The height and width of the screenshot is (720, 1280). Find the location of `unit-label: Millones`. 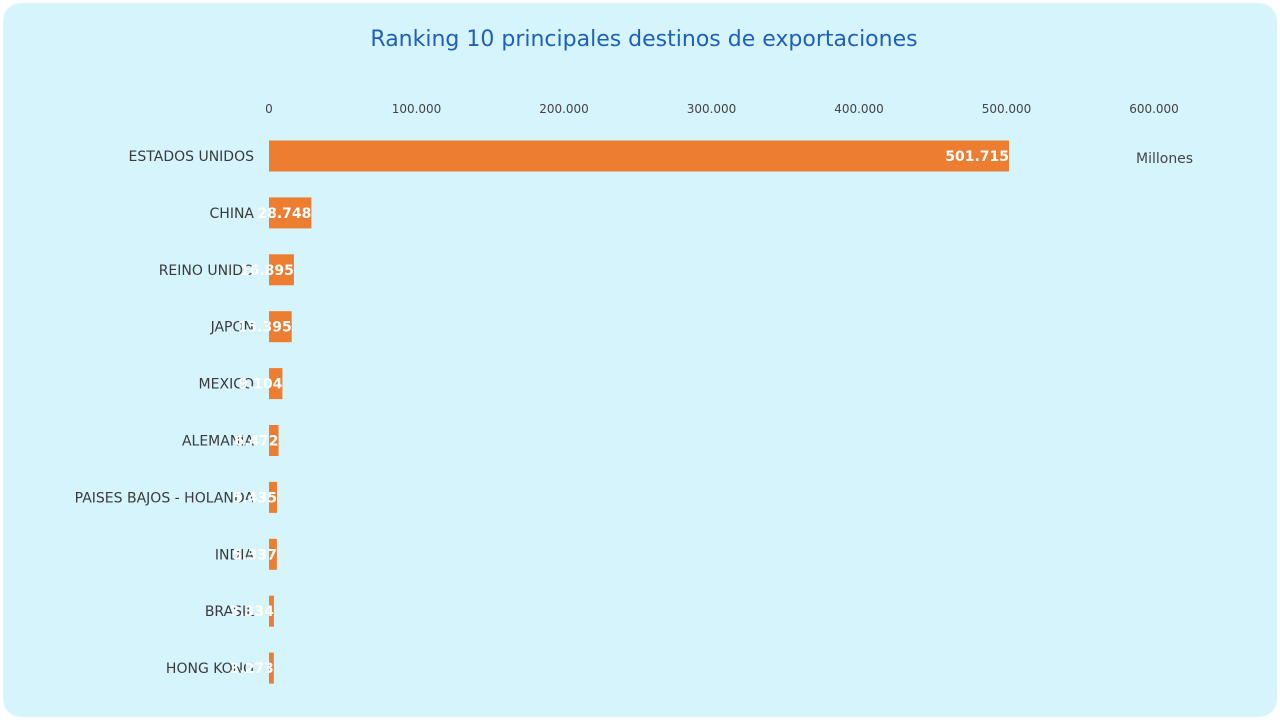

unit-label: Millones is located at coordinates (1165, 159).